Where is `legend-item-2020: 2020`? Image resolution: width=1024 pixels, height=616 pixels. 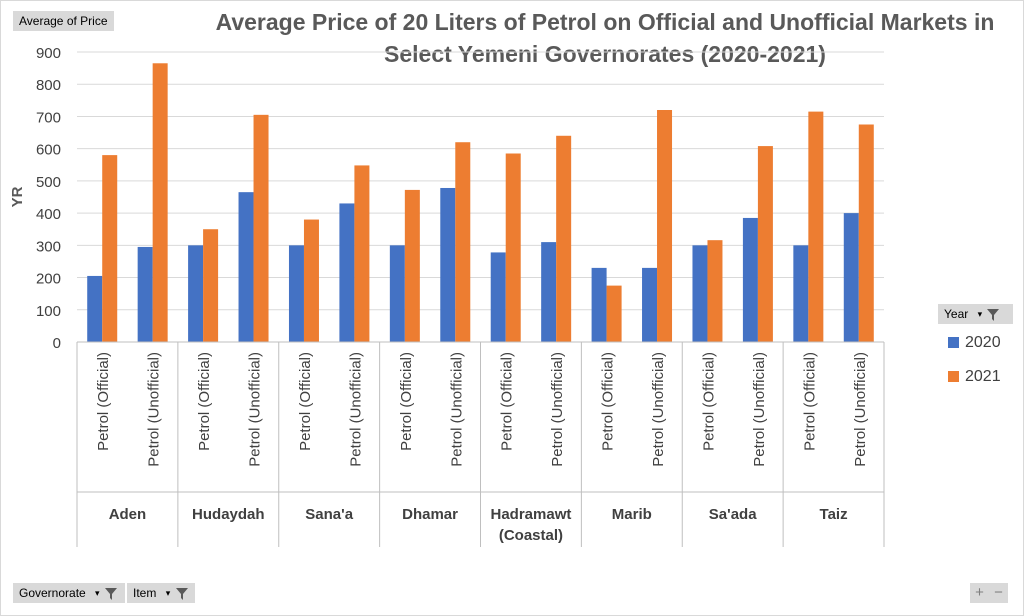 legend-item-2020: 2020 is located at coordinates (974, 343).